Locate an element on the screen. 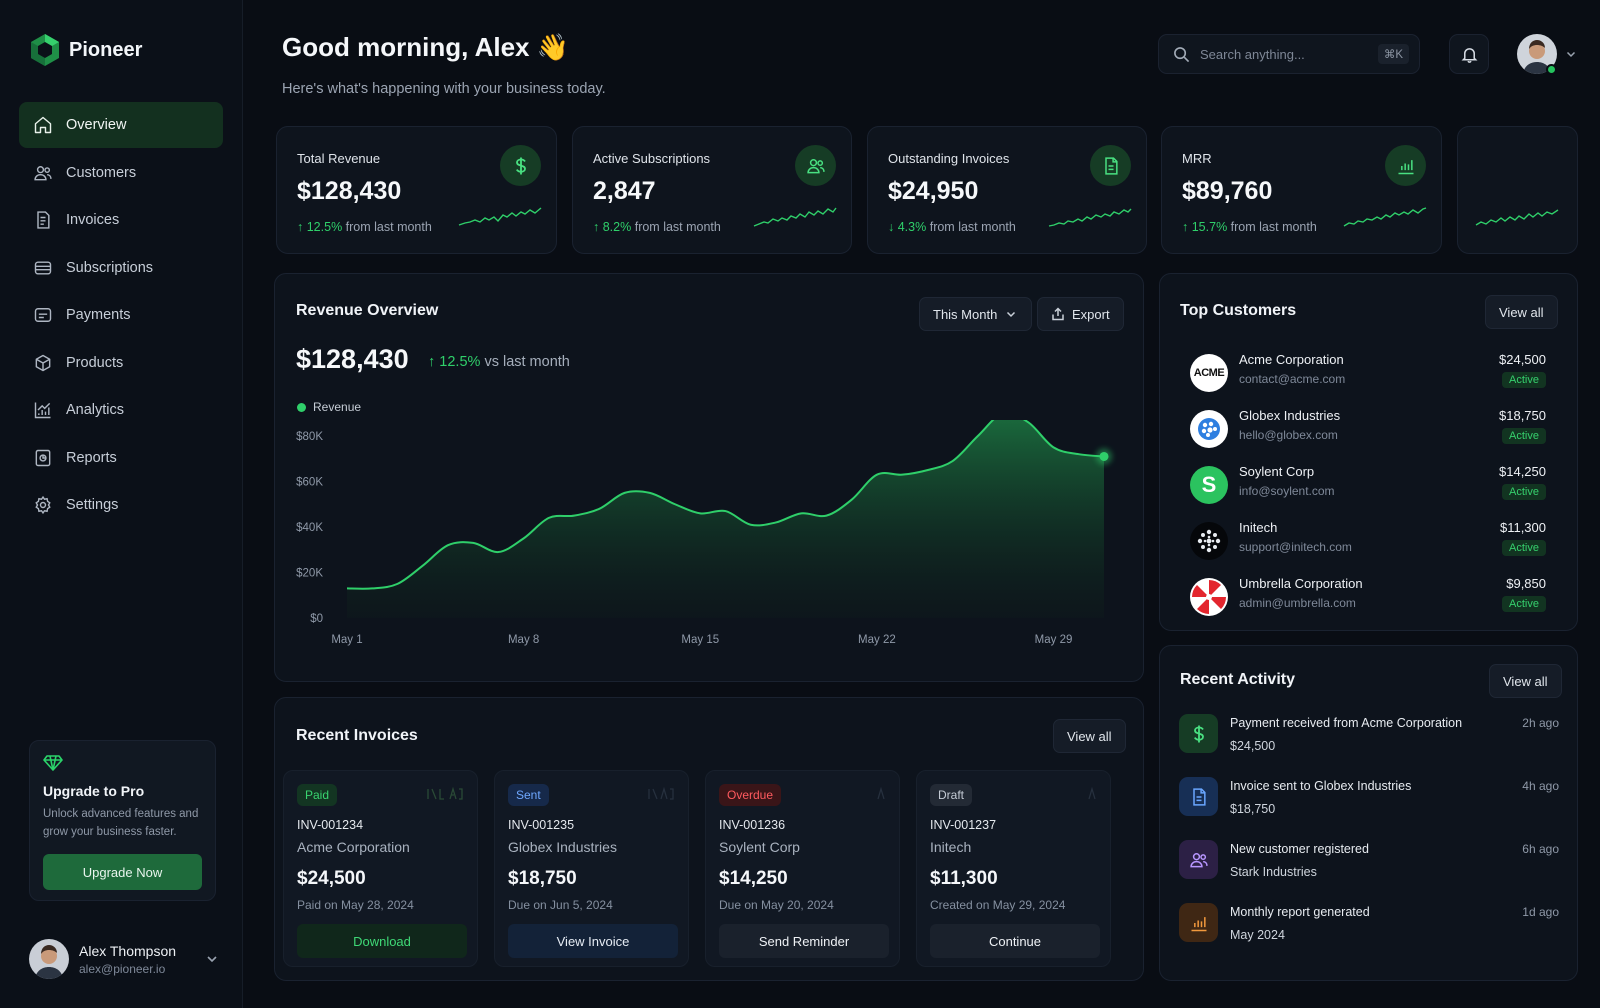 The image size is (1600, 1008). notifications-button is located at coordinates (1469, 54).